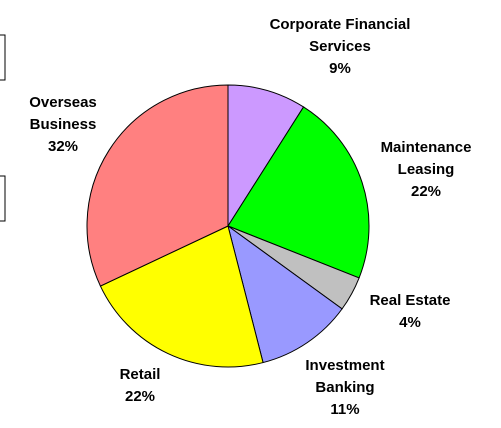 The height and width of the screenshot is (428, 501). What do you see at coordinates (345, 409) in the screenshot?
I see `slice-value-label: 11%` at bounding box center [345, 409].